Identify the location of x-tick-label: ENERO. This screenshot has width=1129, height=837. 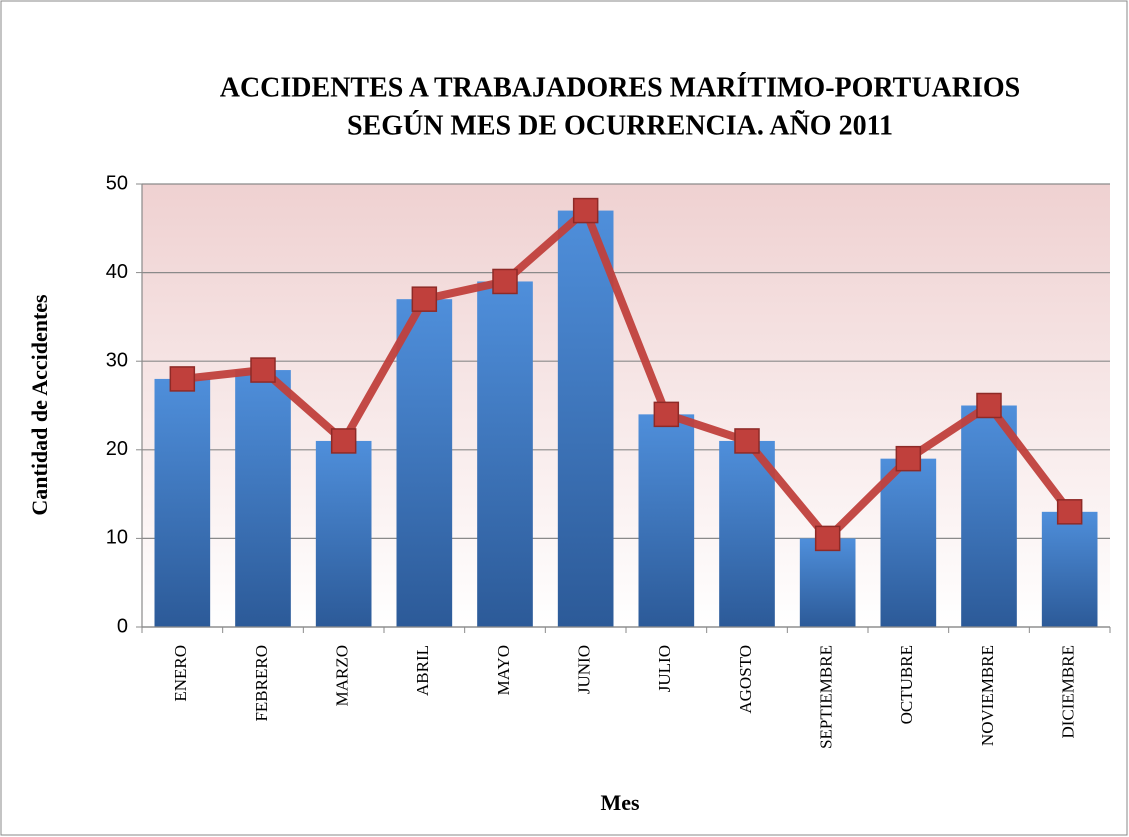
(180, 673).